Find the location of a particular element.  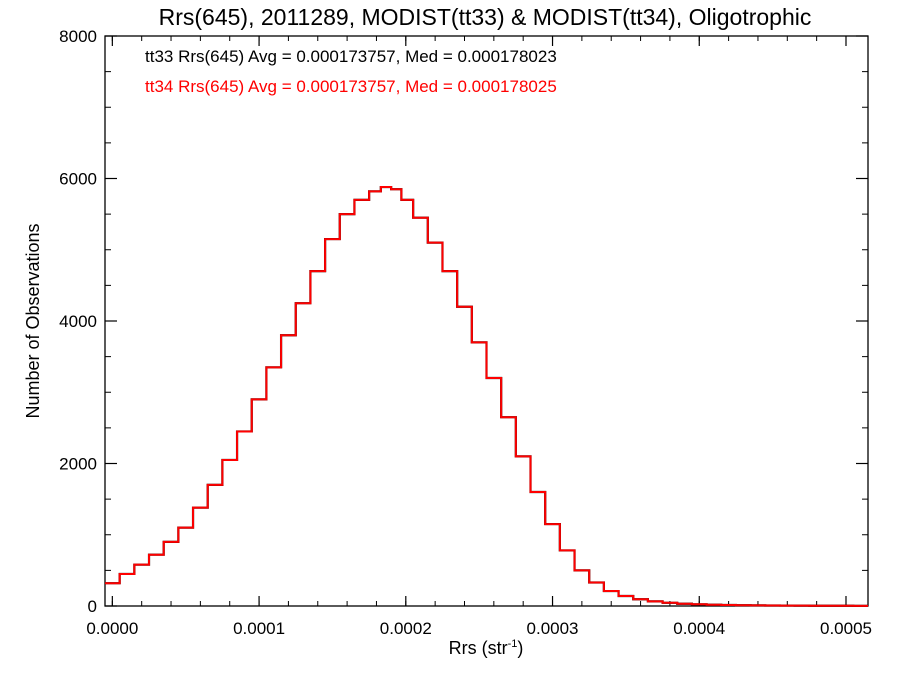

y-axis-label: Number of Observations is located at coordinates (33, 320).